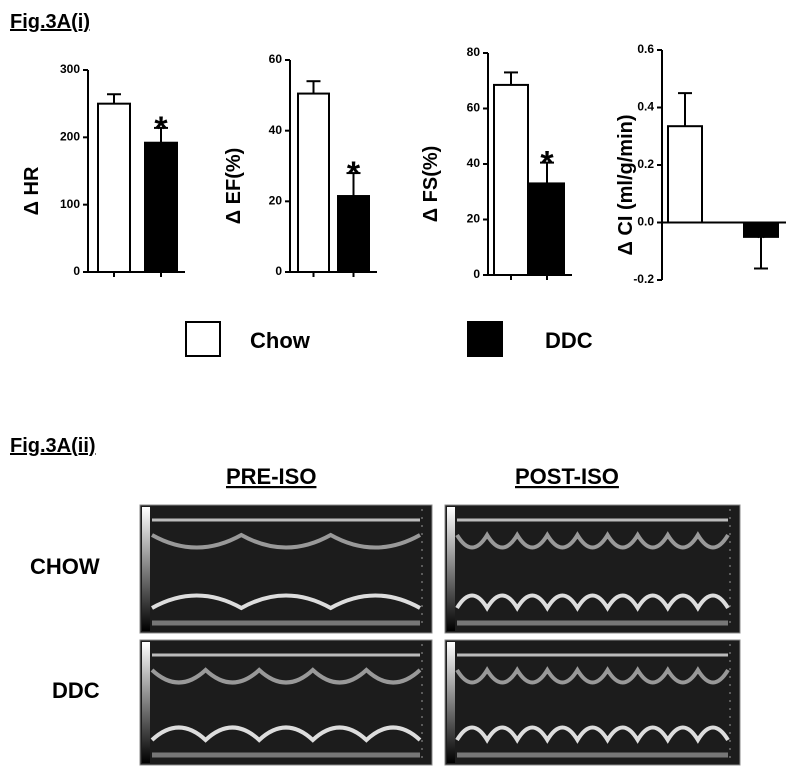 The width and height of the screenshot is (800, 773). Describe the element at coordinates (234, 186) in the screenshot. I see `y-axis-label: Δ EF(%)` at that location.